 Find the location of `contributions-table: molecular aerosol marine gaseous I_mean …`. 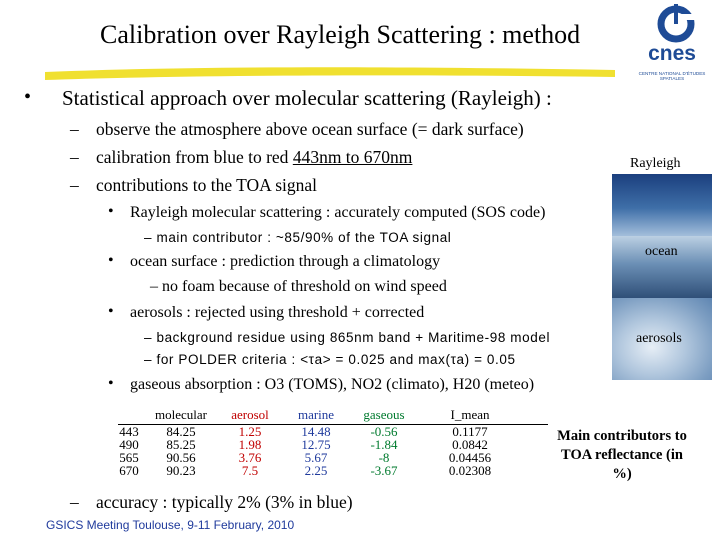

contributions-table: molecular aerosol marine gaseous I_mean … is located at coordinates (316, 442).